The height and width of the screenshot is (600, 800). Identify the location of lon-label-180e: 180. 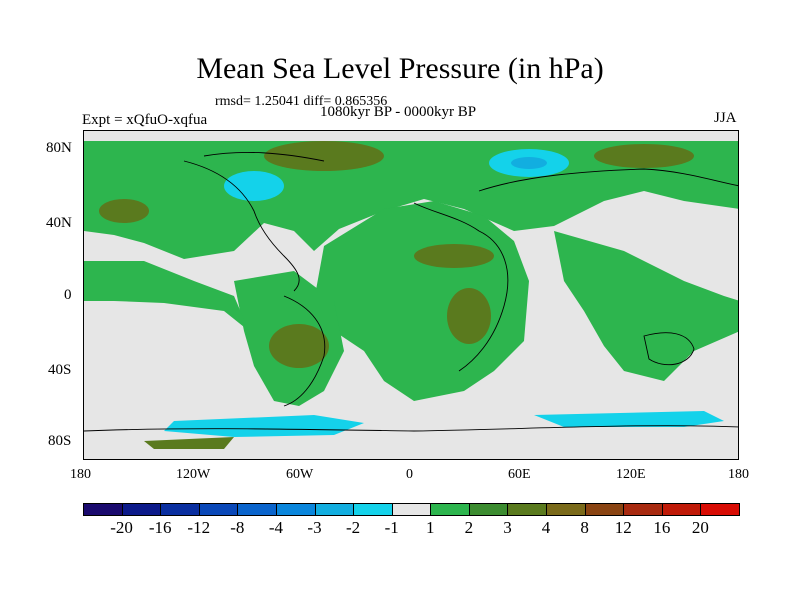
(738, 474).